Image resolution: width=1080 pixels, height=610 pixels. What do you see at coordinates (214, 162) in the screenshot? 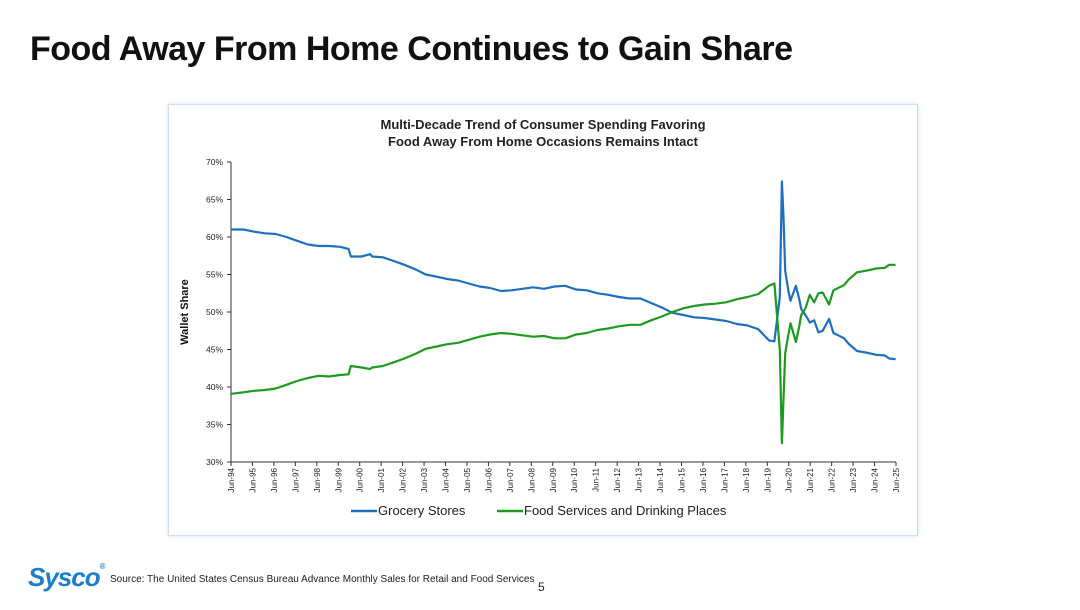
I see `y-tick-label: 70%` at bounding box center [214, 162].